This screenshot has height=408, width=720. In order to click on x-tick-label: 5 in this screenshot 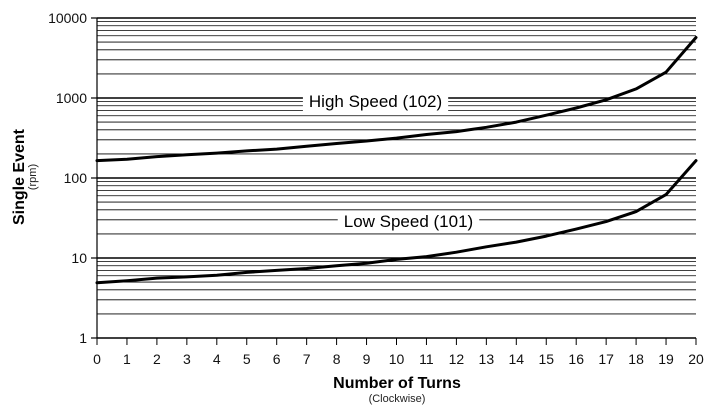, I will do `click(247, 359)`.